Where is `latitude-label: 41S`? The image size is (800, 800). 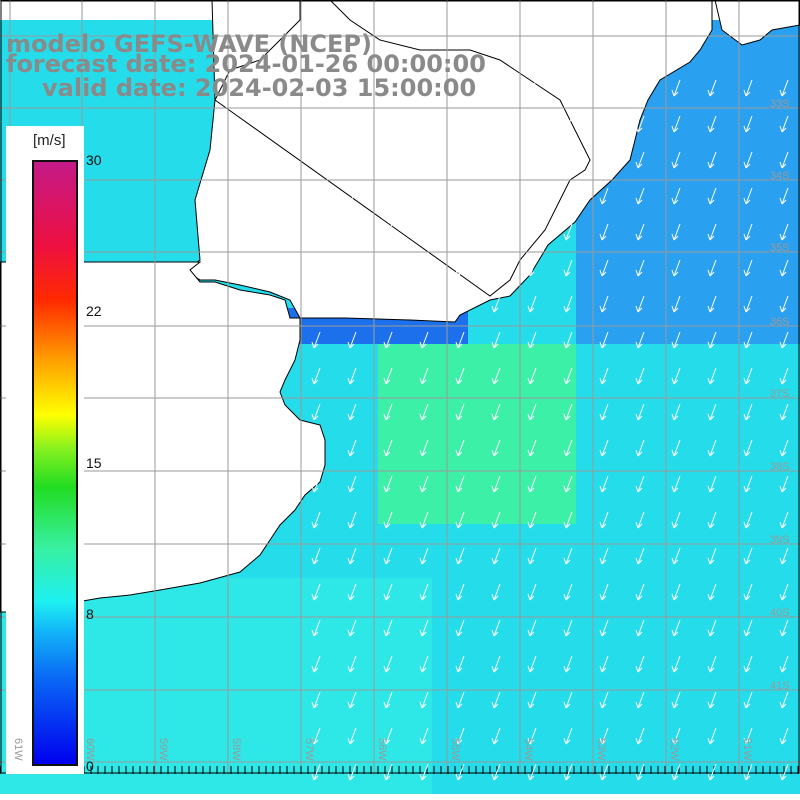
latitude-label: 41S is located at coordinates (780, 686).